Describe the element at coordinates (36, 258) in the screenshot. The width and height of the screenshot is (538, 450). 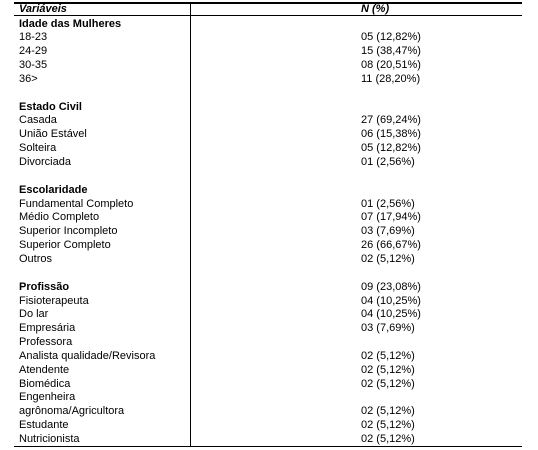
I see `row-label: Outros` at that location.